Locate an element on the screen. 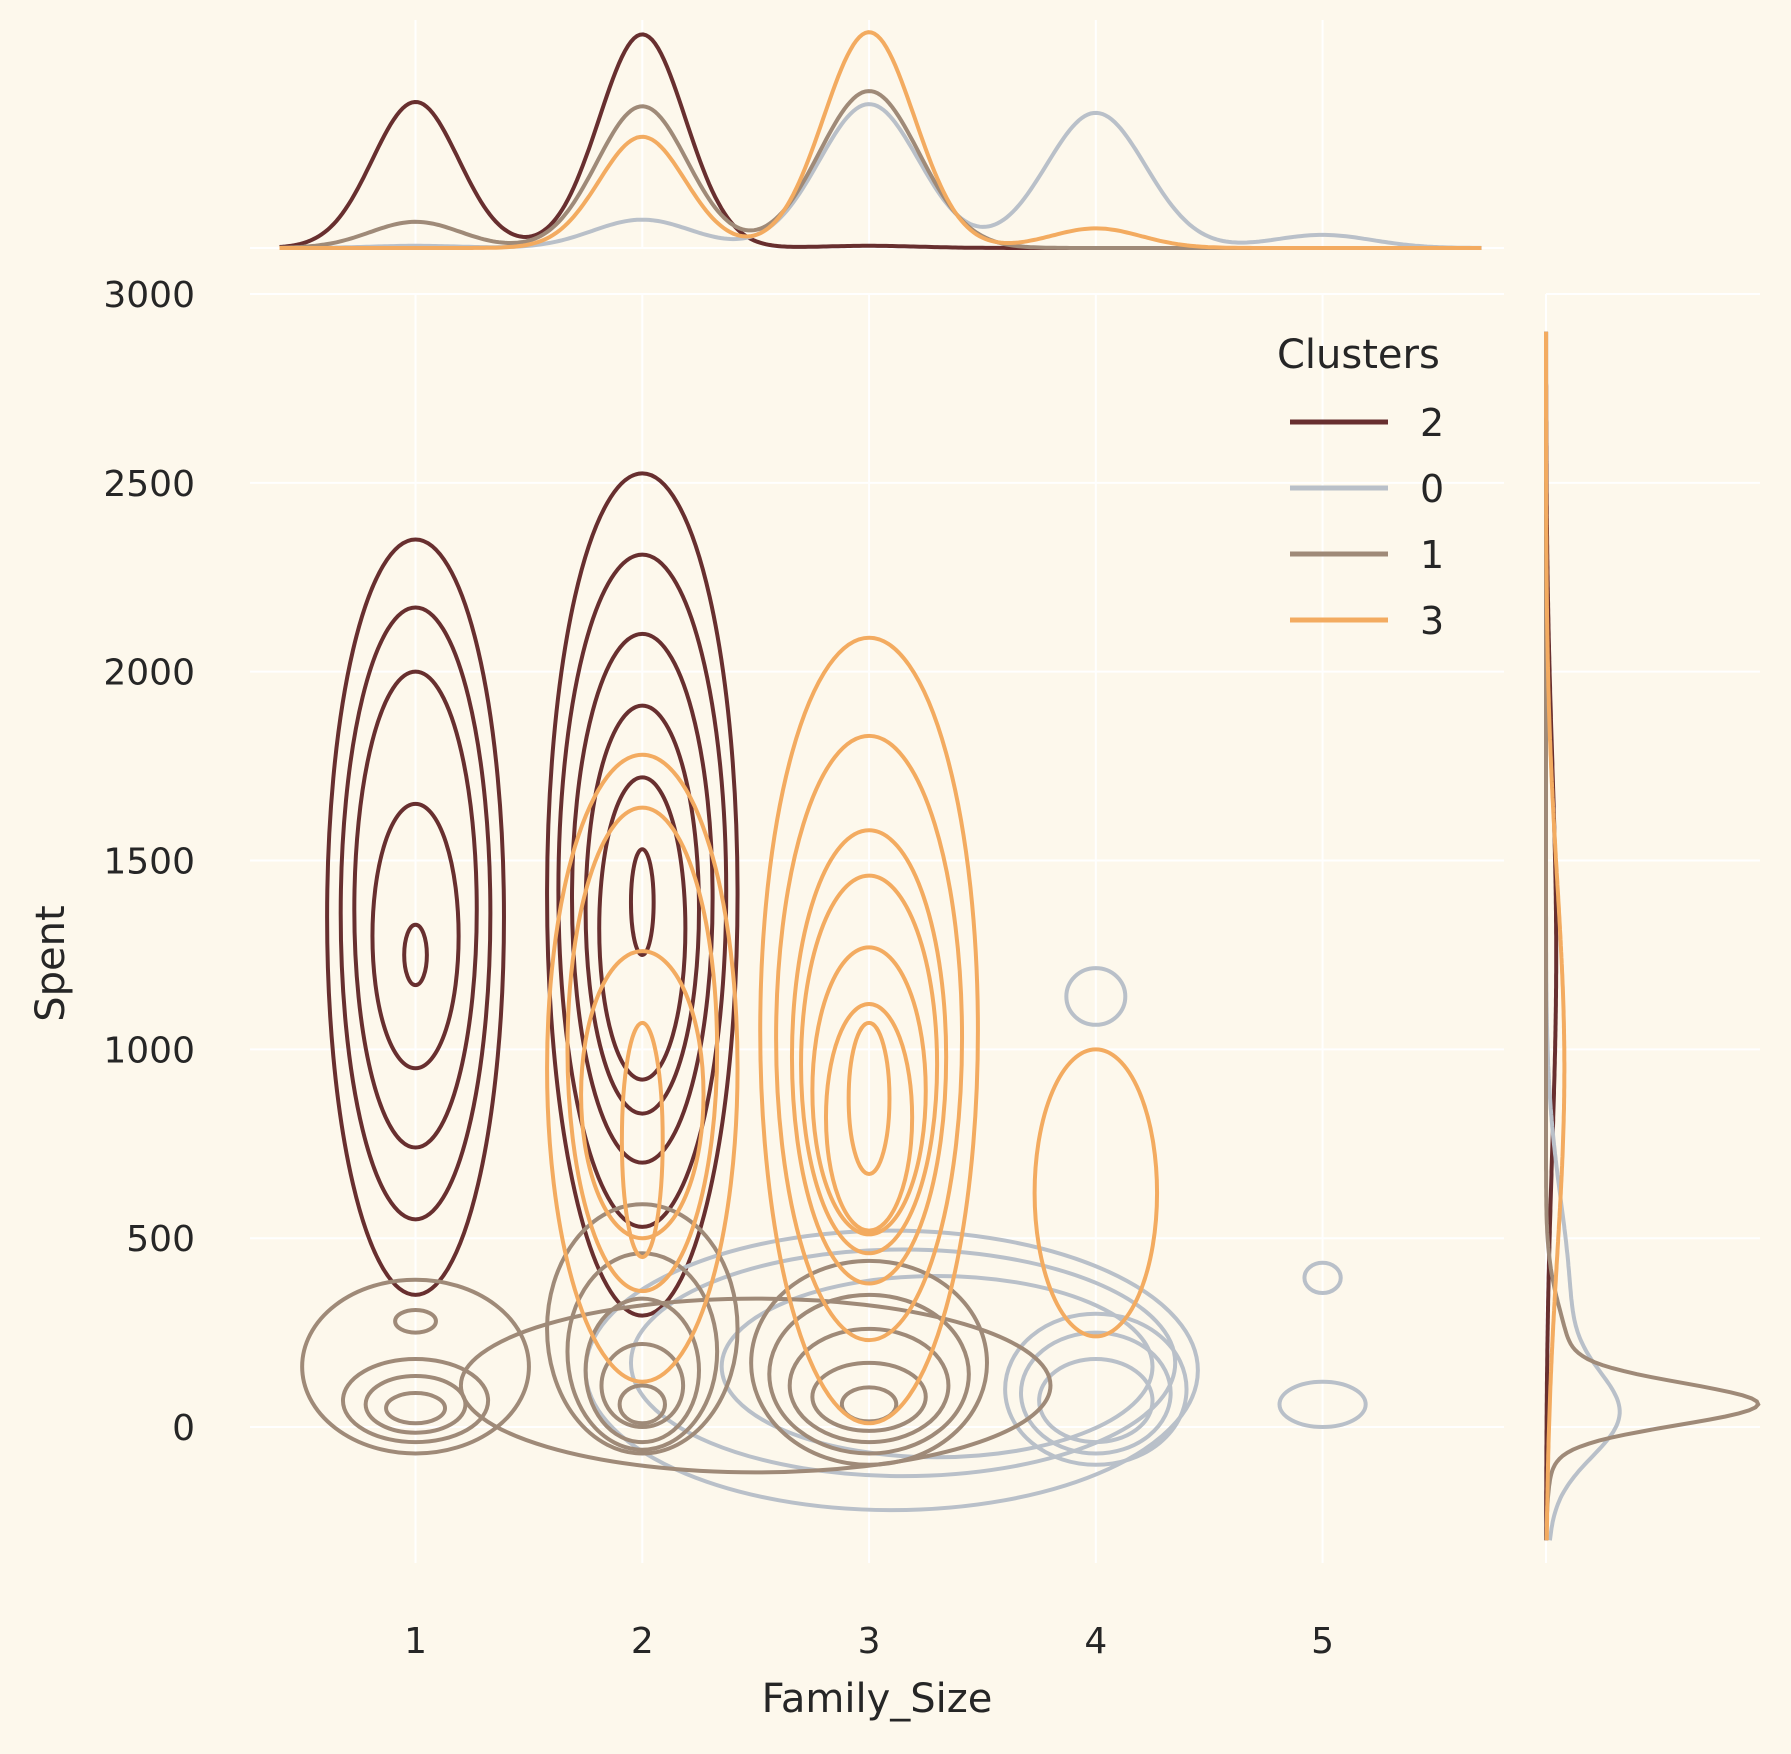 The height and width of the screenshot is (1754, 1791). legend-label-3: 3 is located at coordinates (1432, 621).